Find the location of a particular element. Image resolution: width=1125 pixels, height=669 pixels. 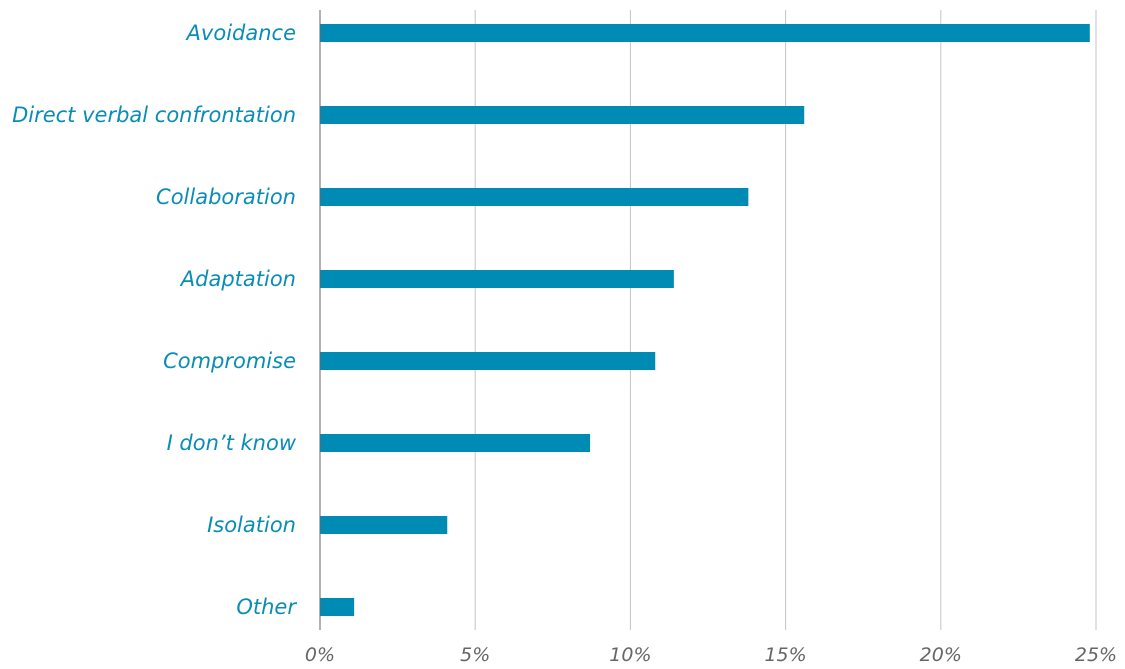

category-label: Other is located at coordinates (266, 607).